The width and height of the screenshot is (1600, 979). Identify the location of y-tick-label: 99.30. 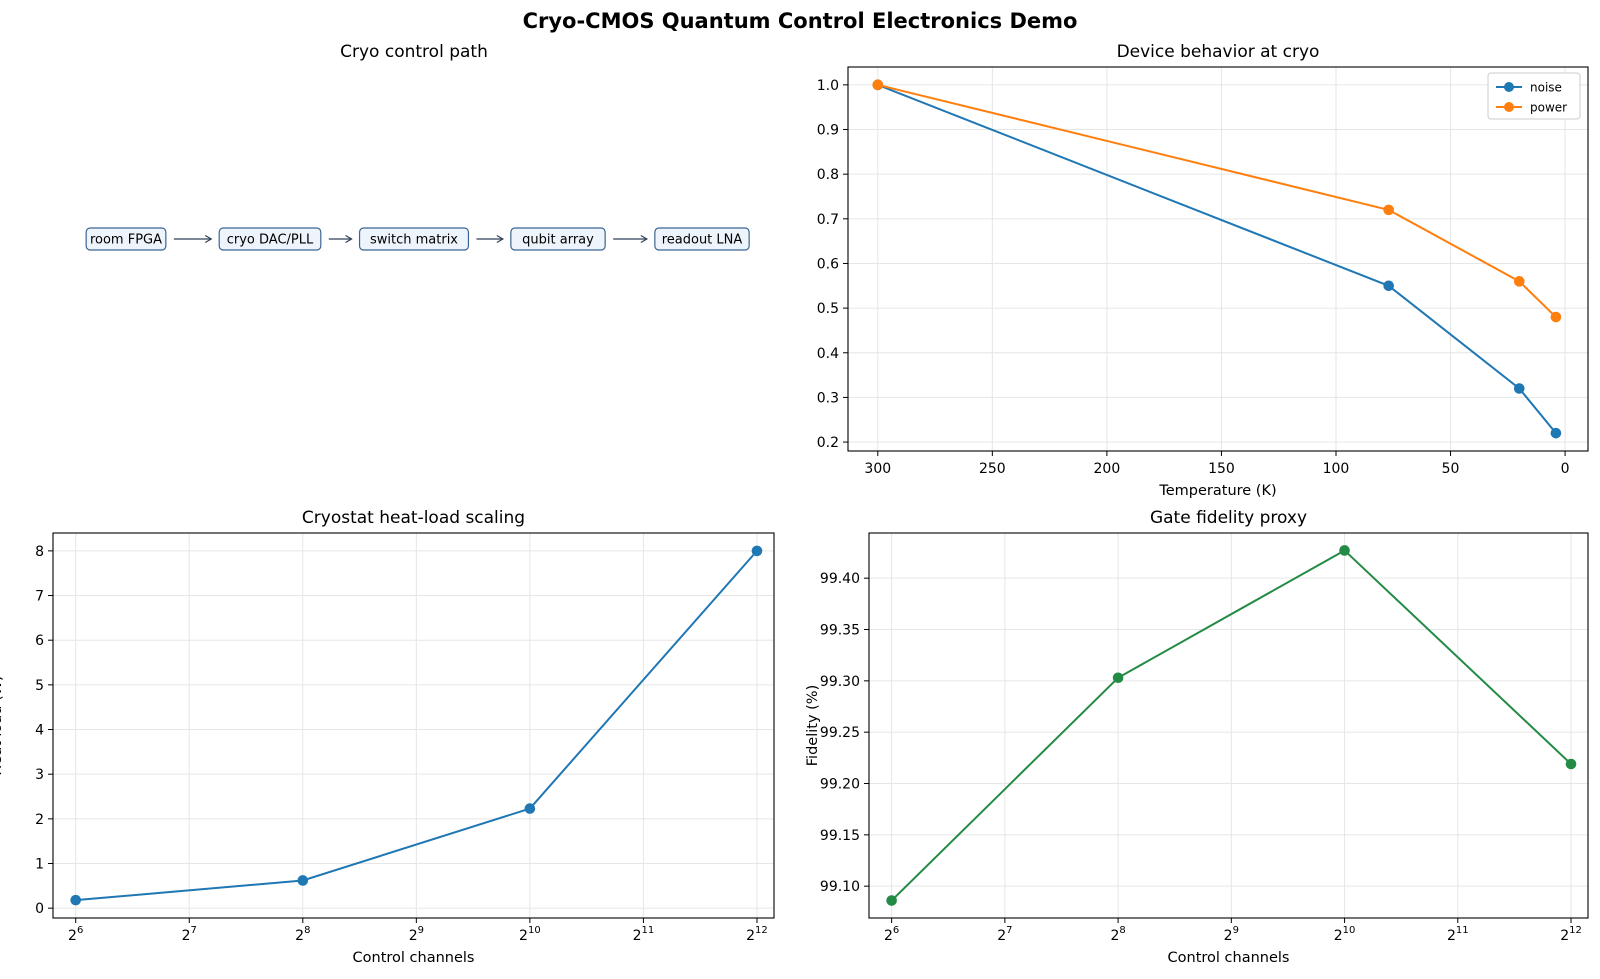
(840, 682).